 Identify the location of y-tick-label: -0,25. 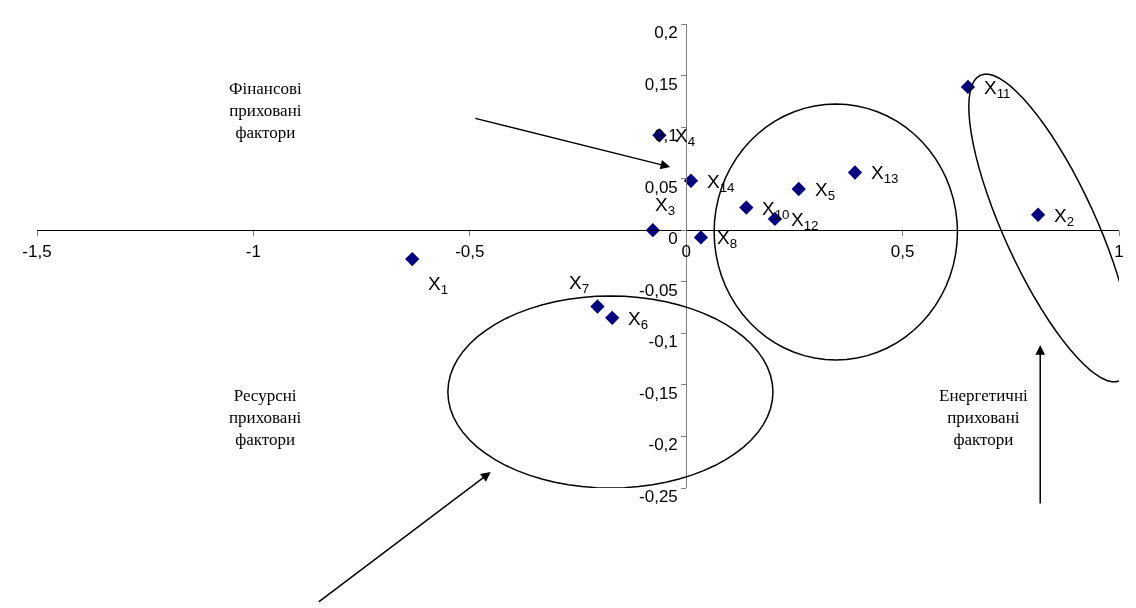
(658, 496).